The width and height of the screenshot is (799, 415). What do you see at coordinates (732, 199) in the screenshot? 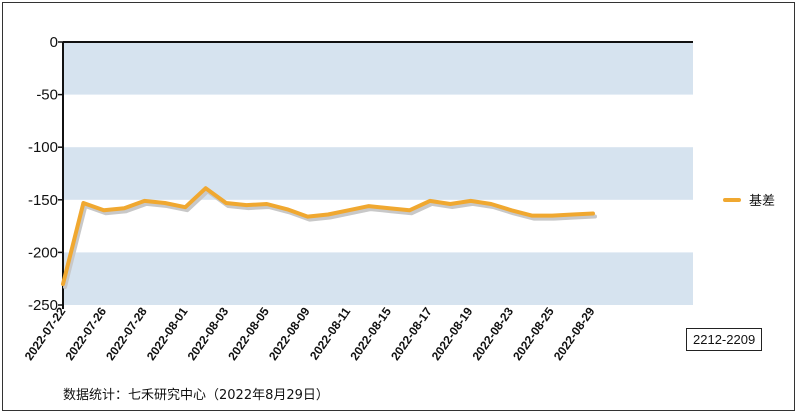
I see `legend-swatch-basis` at bounding box center [732, 199].